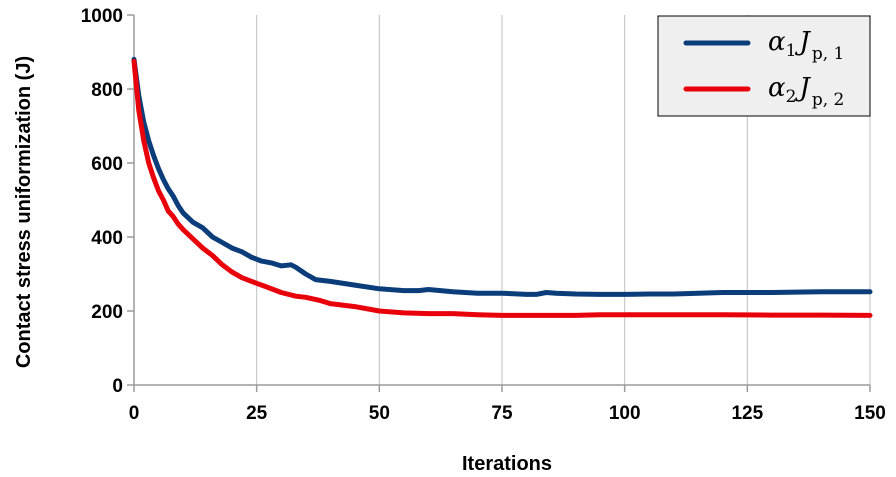 The image size is (896, 477). Describe the element at coordinates (102, 16) in the screenshot. I see `y-tick-label: 1000` at that location.